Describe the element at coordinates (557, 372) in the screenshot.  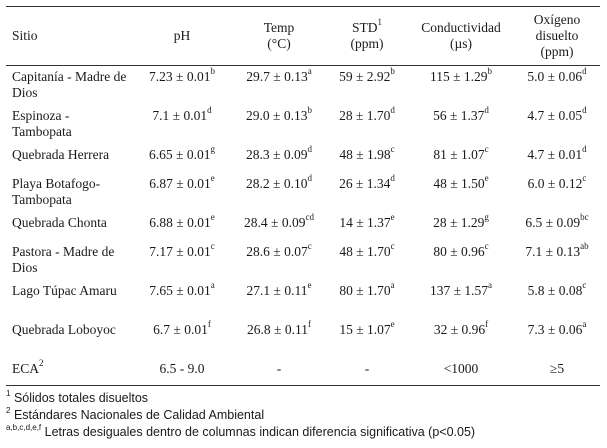
I see `cell-oxygen: ≥5` at that location.